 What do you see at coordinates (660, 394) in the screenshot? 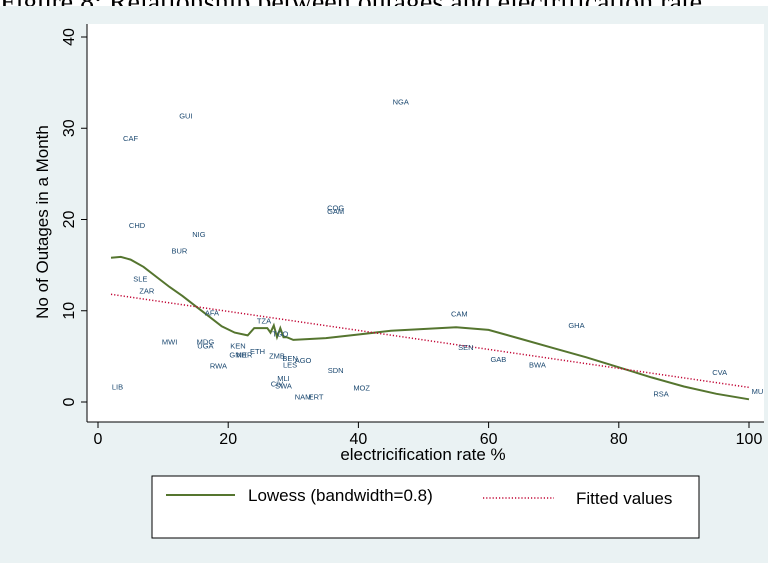
I see `point-label: RSA` at bounding box center [660, 394].